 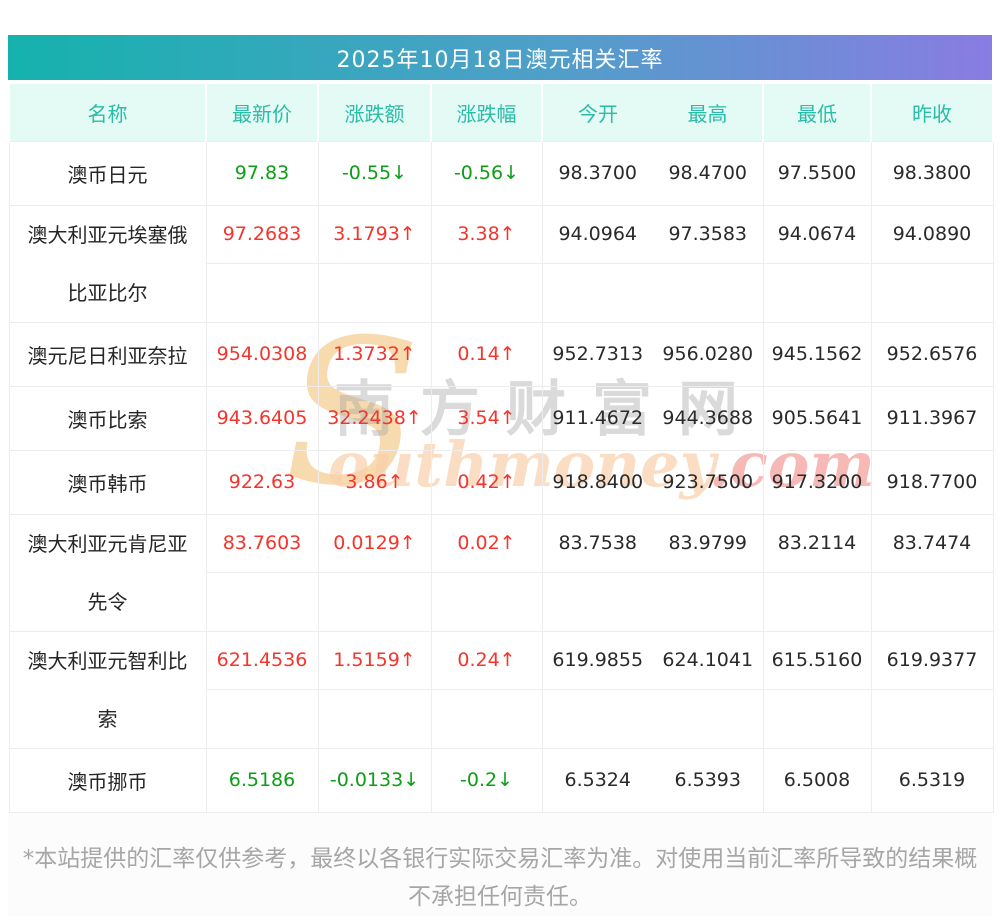 What do you see at coordinates (817, 780) in the screenshot?
I see `cell-low: 6.5008` at bounding box center [817, 780].